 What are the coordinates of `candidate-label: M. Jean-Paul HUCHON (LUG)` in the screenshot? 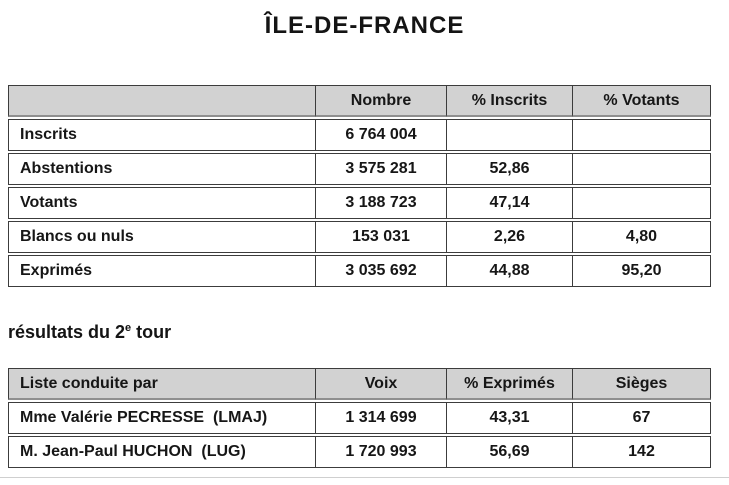 It's located at (161, 452).